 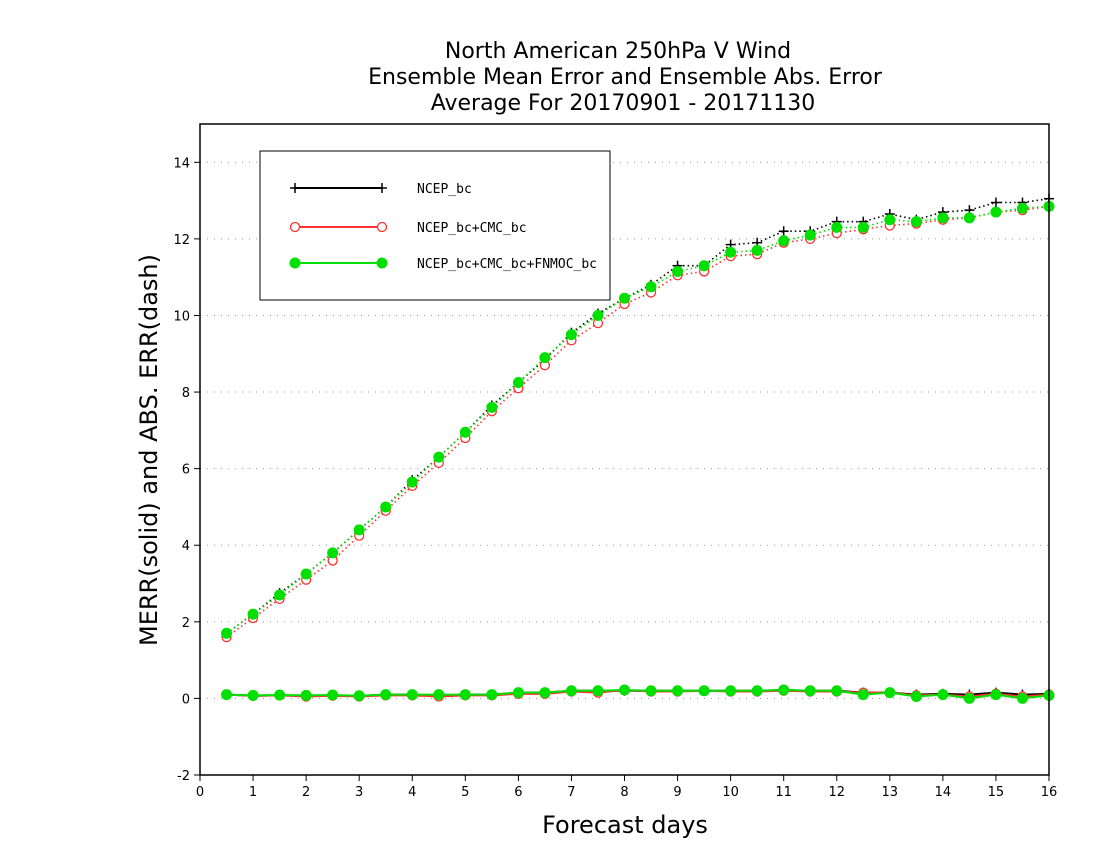 I want to click on x-tick-label: 2, so click(x=306, y=792).